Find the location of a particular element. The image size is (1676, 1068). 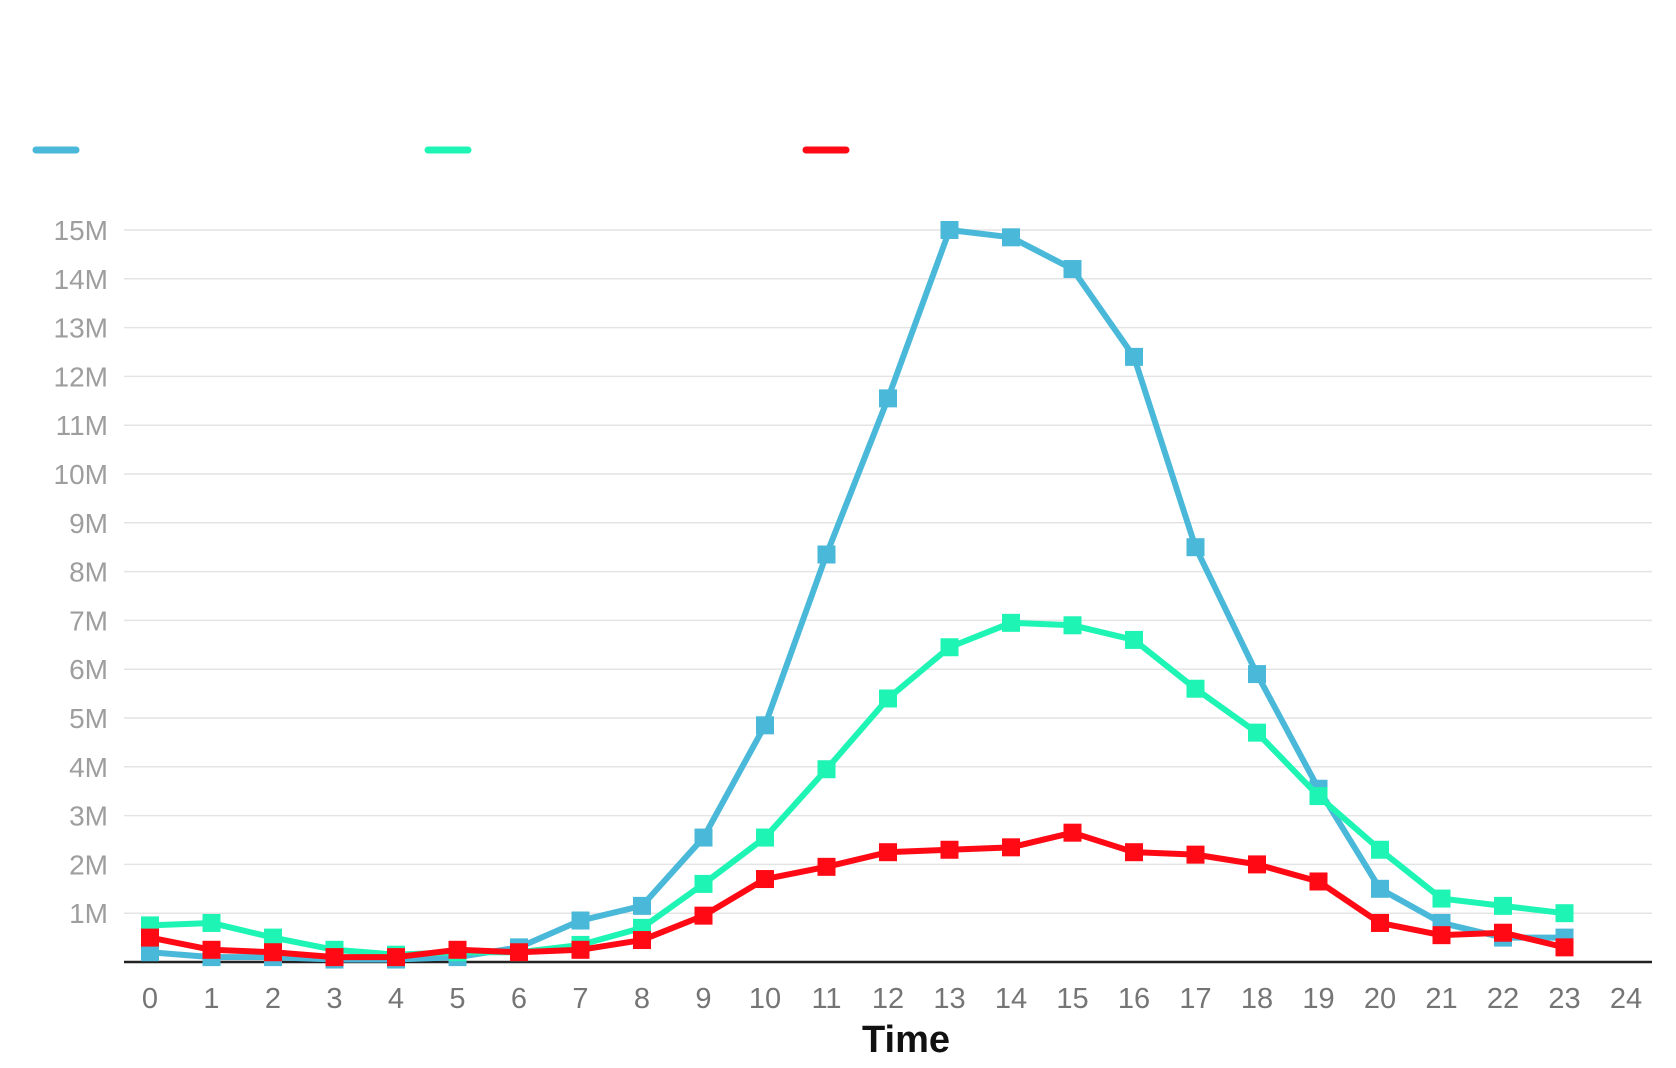

y-tick-label: 11M is located at coordinates (82, 425).